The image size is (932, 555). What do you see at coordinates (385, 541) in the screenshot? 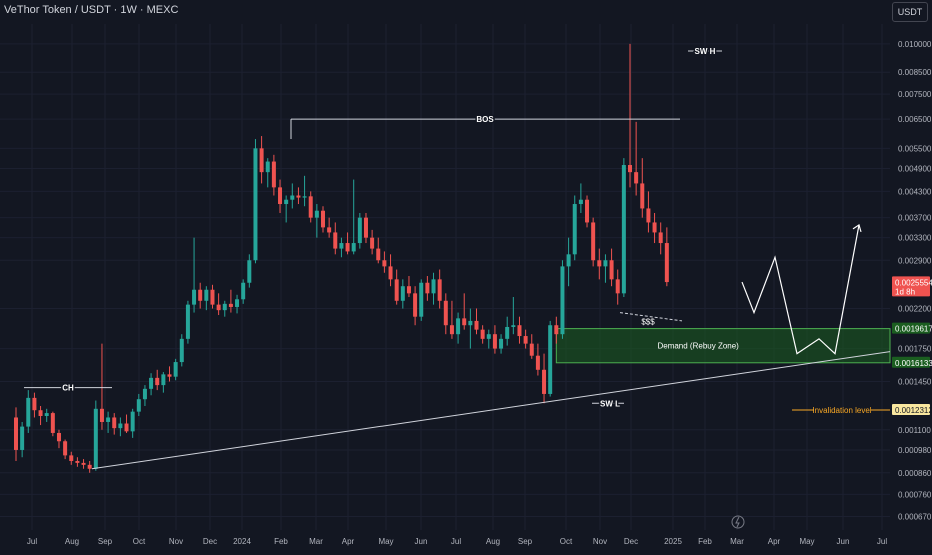
I see `x-tick-label: May` at bounding box center [385, 541].